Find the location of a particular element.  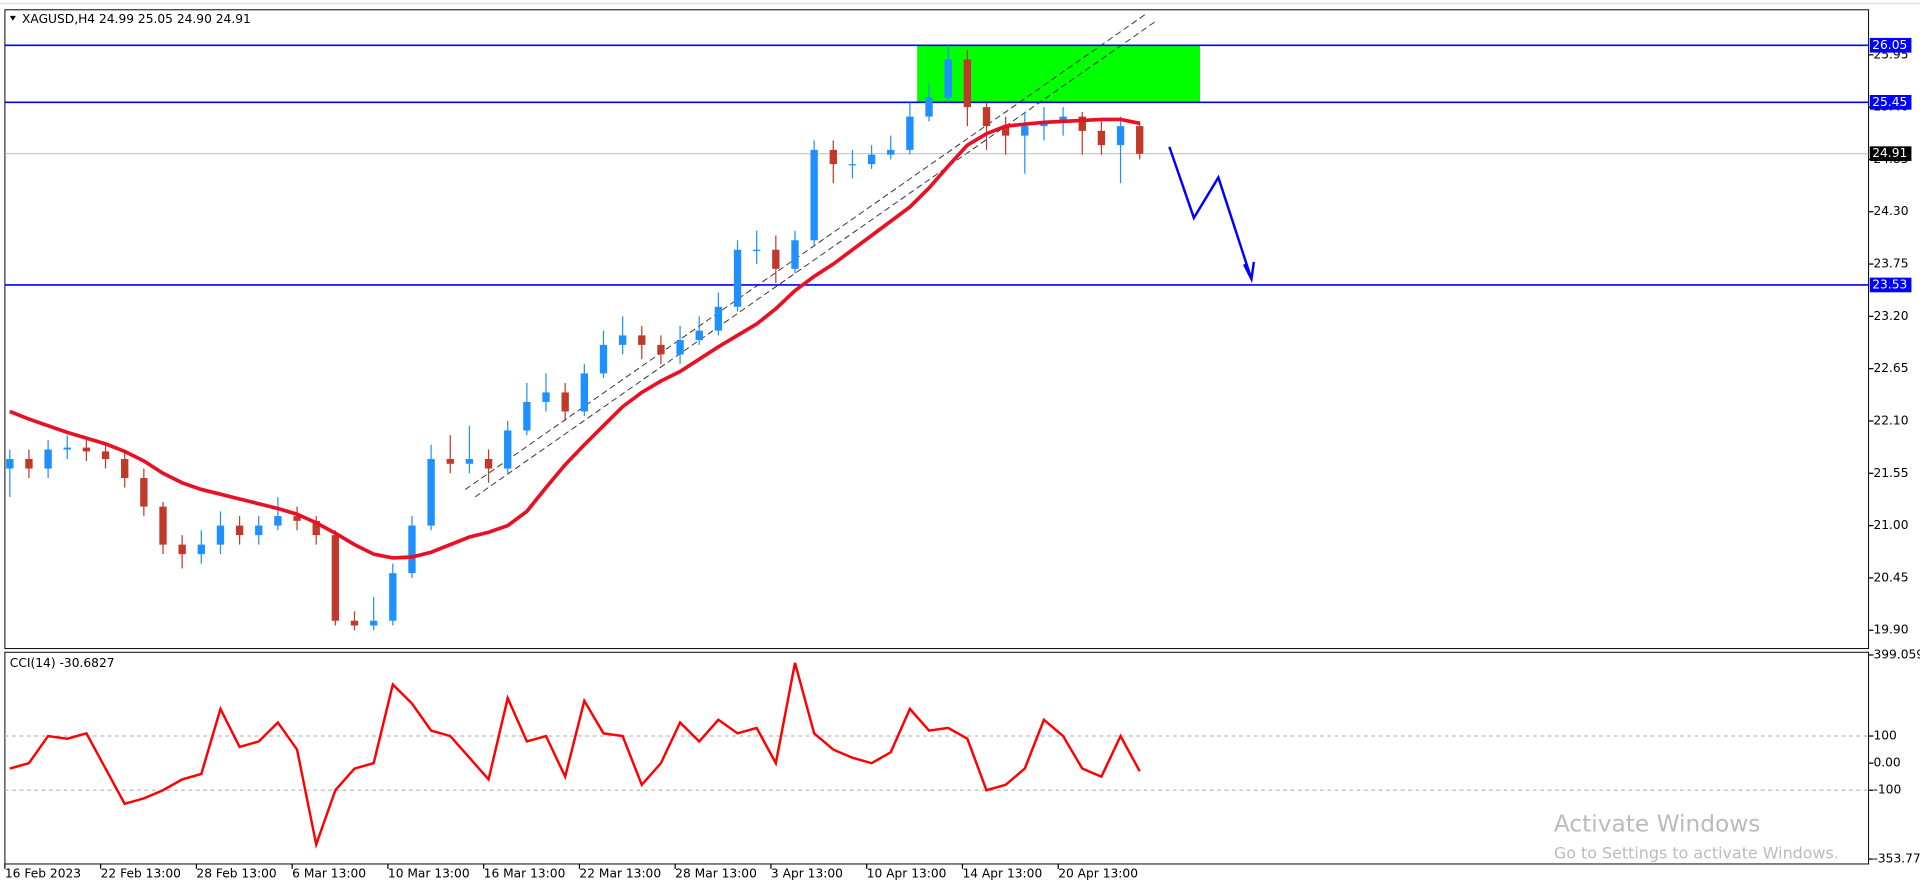

y-tick-label: 20.45 is located at coordinates (1890, 577).